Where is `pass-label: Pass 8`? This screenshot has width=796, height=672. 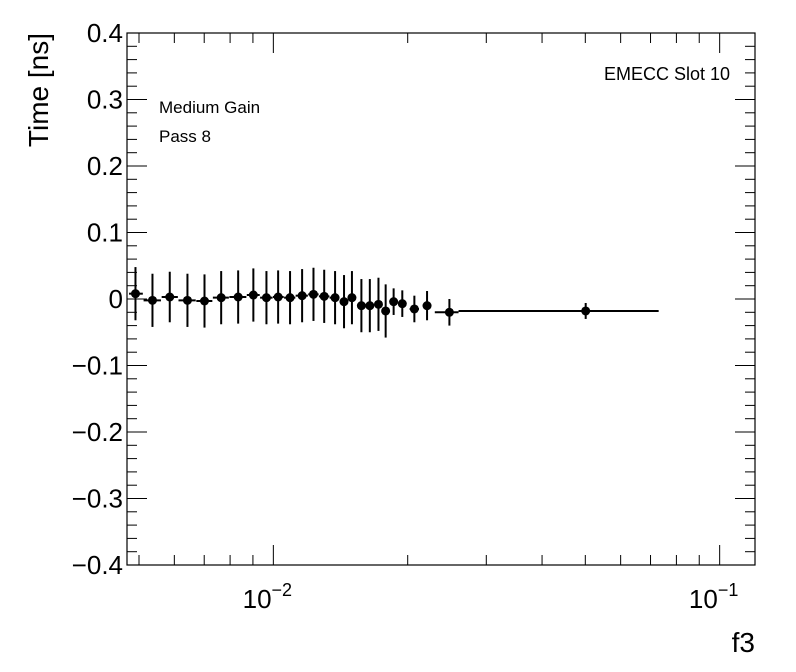 pass-label: Pass 8 is located at coordinates (185, 136).